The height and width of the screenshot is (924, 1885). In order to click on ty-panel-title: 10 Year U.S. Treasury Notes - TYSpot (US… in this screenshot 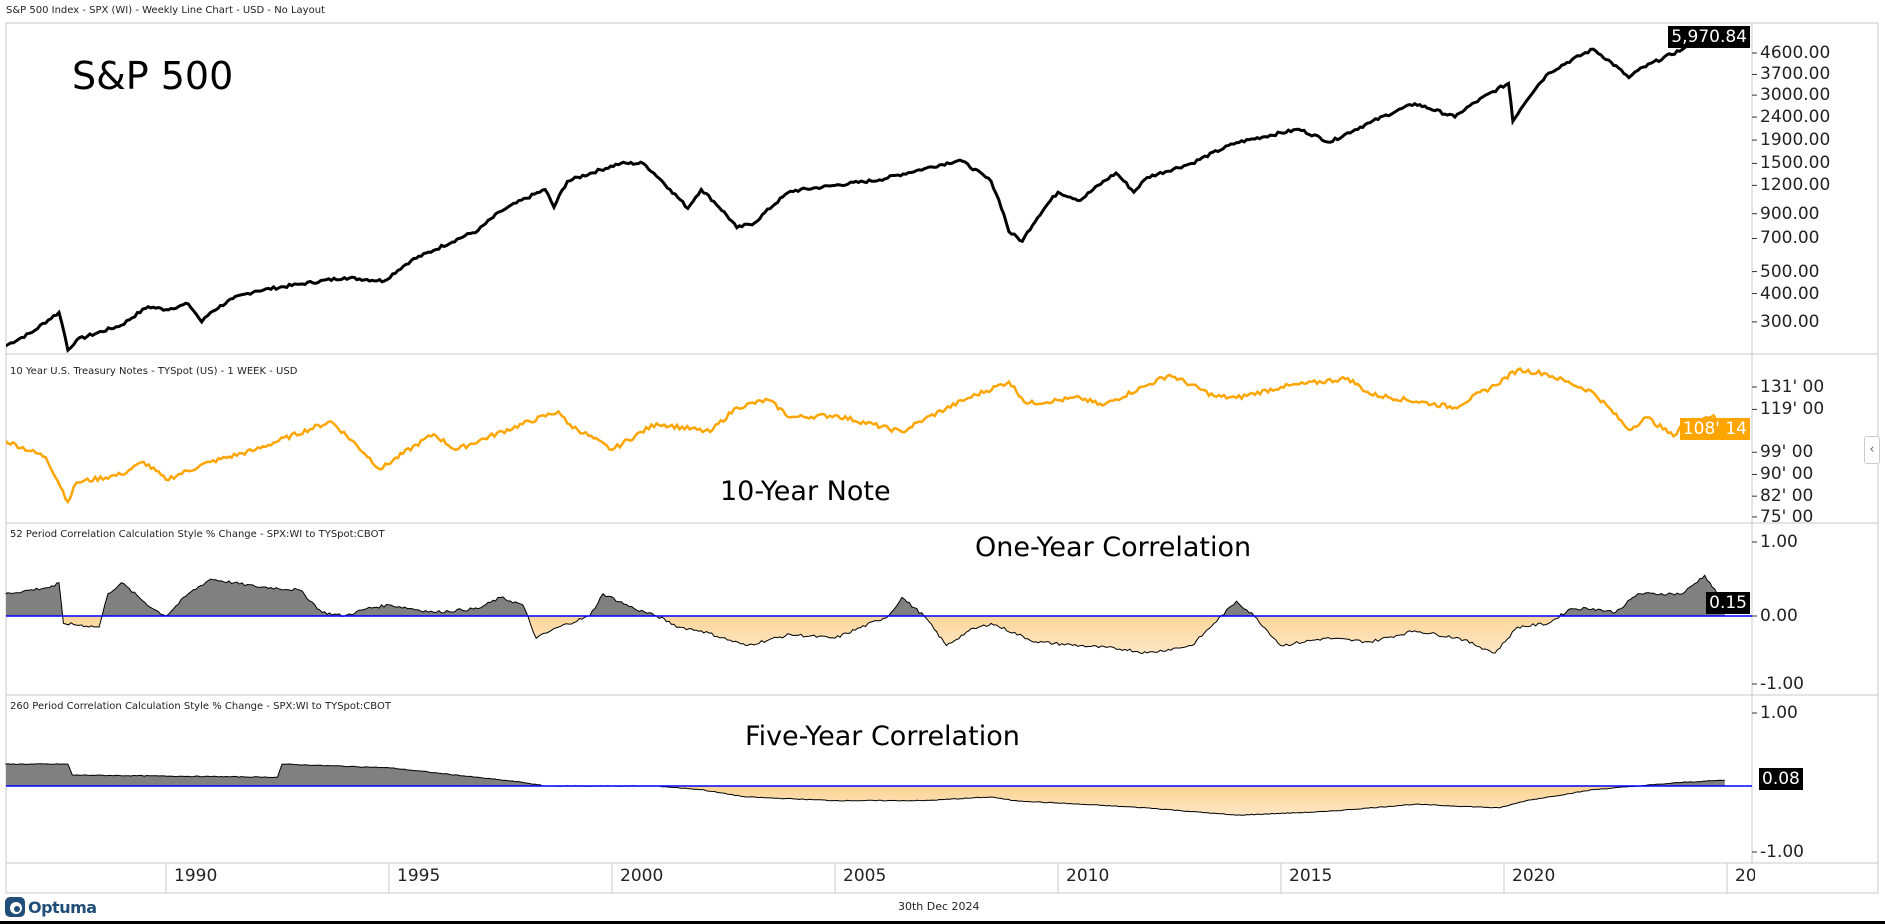, I will do `click(154, 371)`.